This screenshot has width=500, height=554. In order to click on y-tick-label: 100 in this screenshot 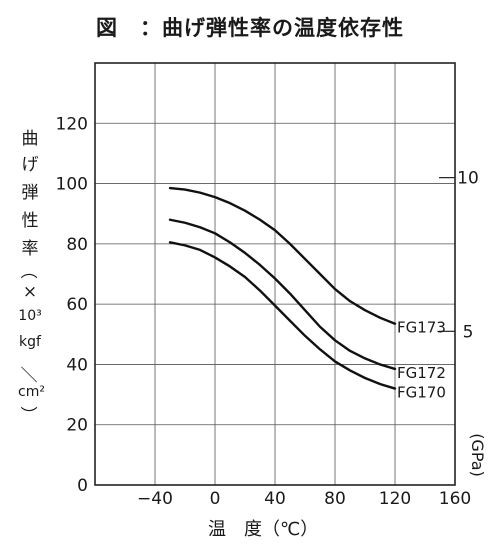, I will do `click(72, 185)`.